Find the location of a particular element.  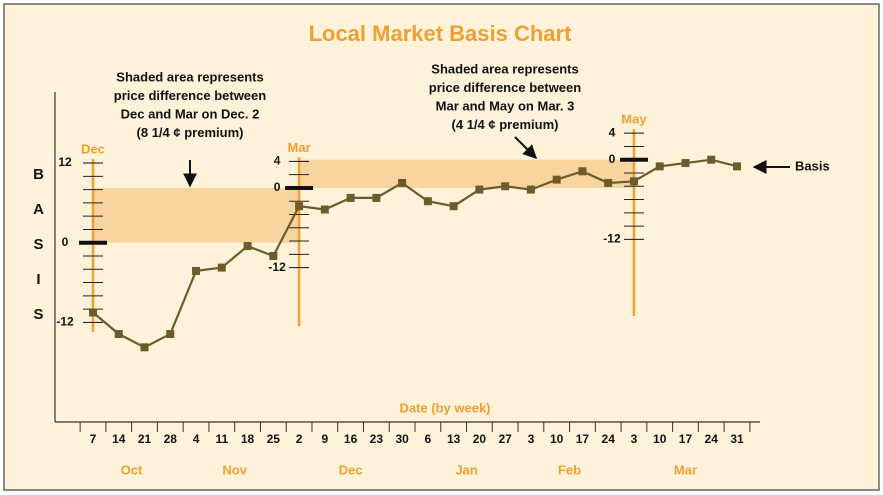

x-tick-label: 2 is located at coordinates (299, 439).